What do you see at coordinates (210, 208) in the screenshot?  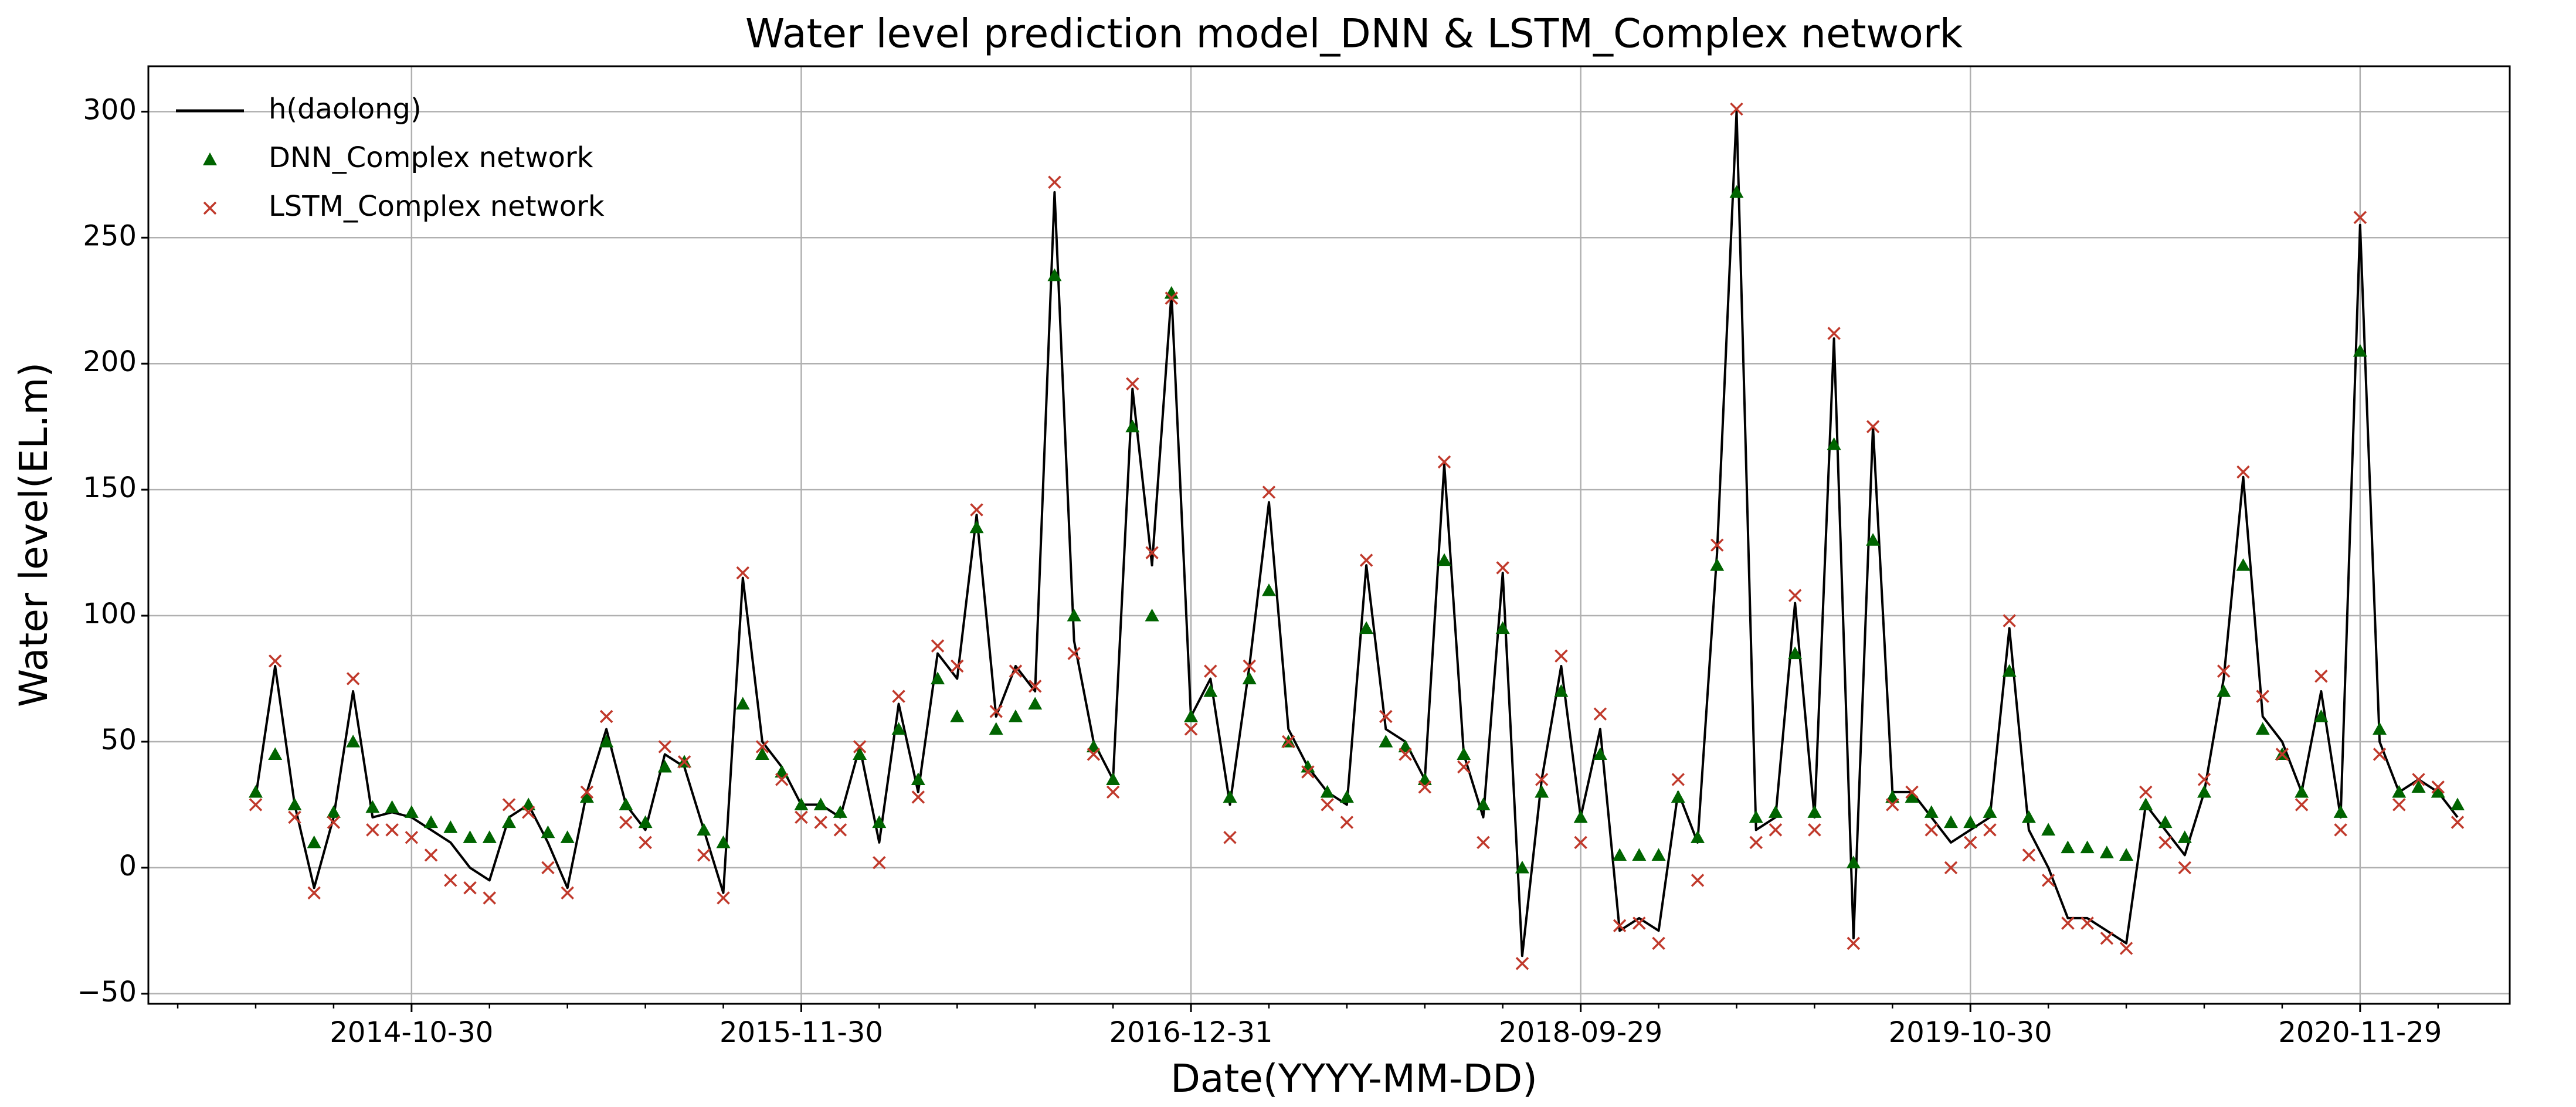 I see `legend-marker` at bounding box center [210, 208].